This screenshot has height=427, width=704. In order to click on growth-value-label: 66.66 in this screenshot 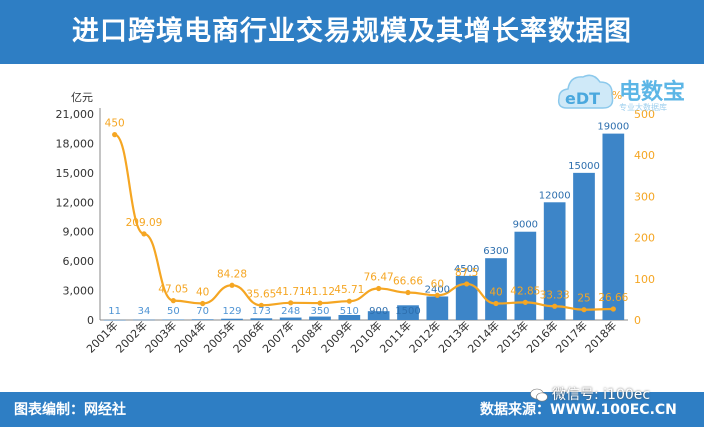, I will do `click(408, 282)`.